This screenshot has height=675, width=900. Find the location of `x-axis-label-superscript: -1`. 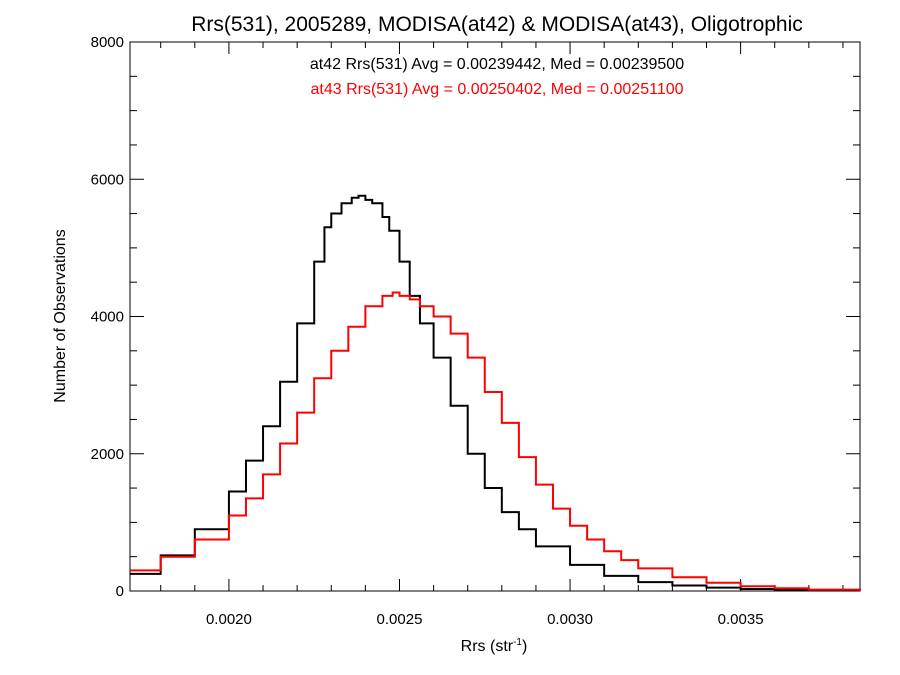

x-axis-label-superscript: -1 is located at coordinates (517, 642).